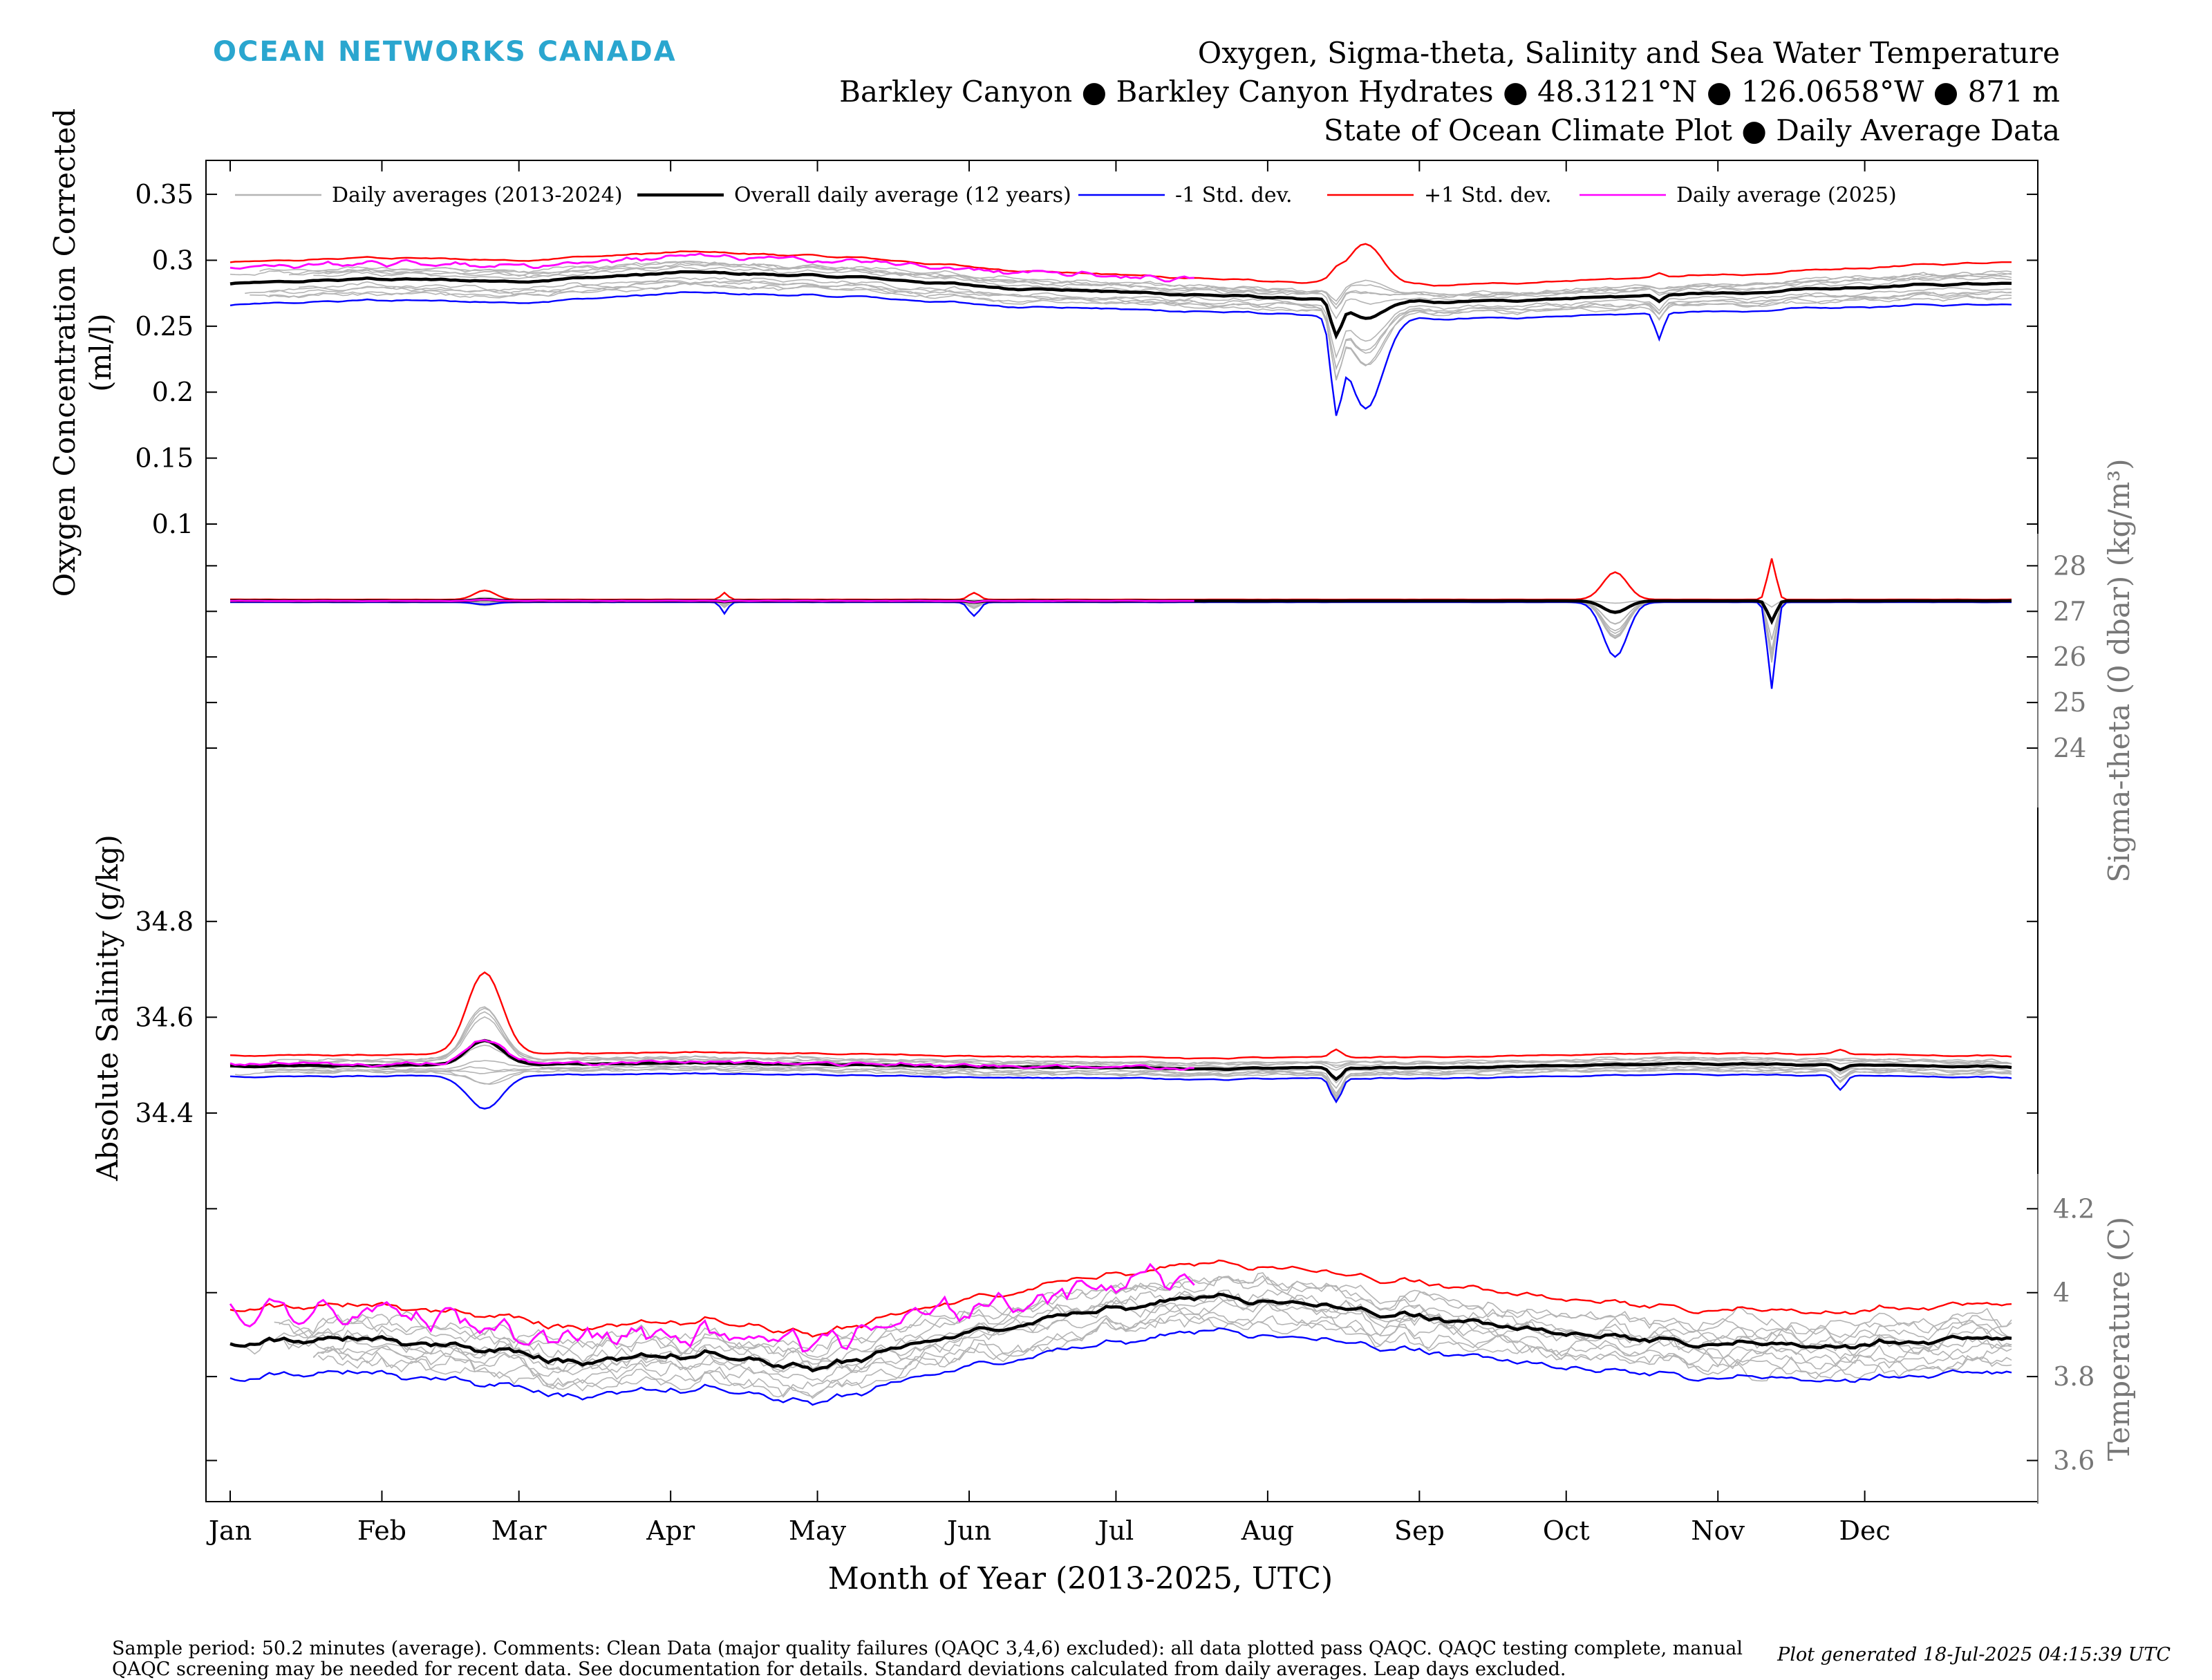 Image resolution: width=2212 pixels, height=1680 pixels. I want to click on legend-label: Daily average (2025), so click(1787, 195).